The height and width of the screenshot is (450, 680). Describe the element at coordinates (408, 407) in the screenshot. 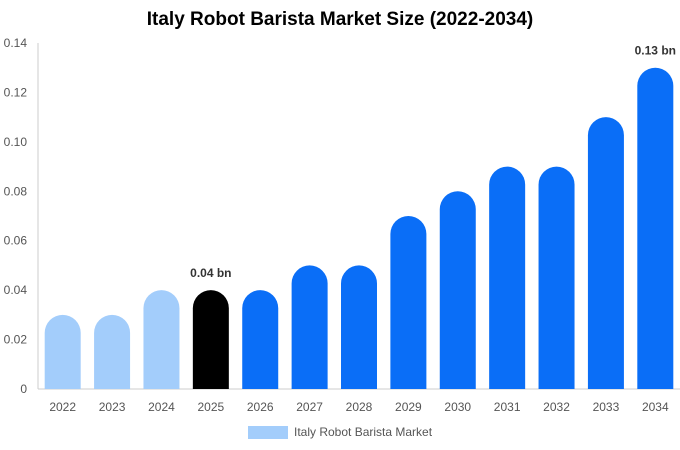

I see `x-tick-label: 2029` at that location.